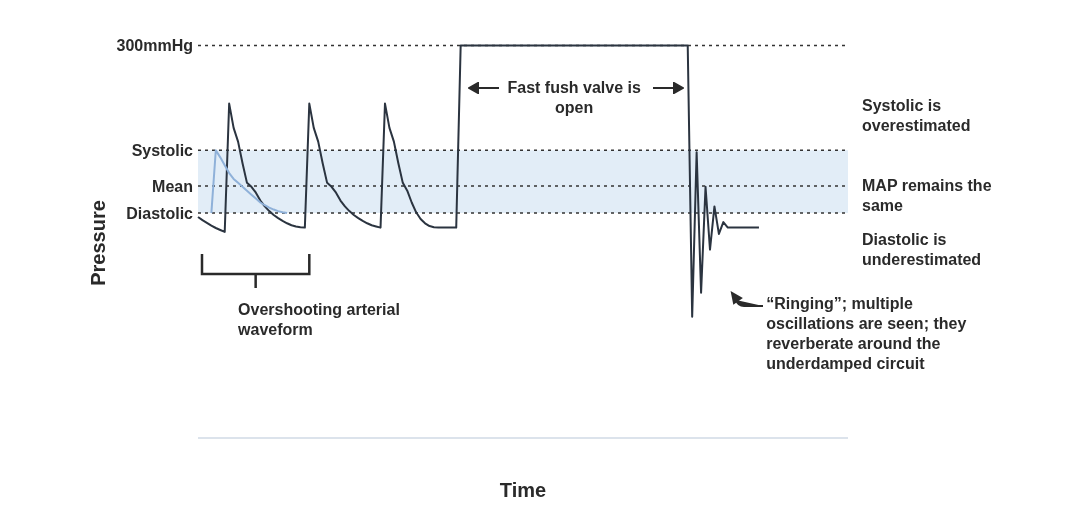  What do you see at coordinates (154, 46) in the screenshot?
I see `ref-line-label: 300mmHg` at bounding box center [154, 46].